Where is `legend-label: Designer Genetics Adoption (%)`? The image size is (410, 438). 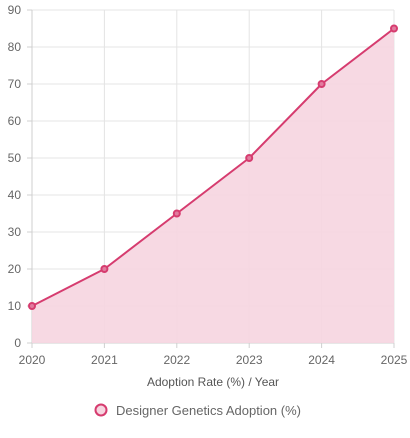
legend-label: Designer Genetics Adoption (%) is located at coordinates (208, 410).